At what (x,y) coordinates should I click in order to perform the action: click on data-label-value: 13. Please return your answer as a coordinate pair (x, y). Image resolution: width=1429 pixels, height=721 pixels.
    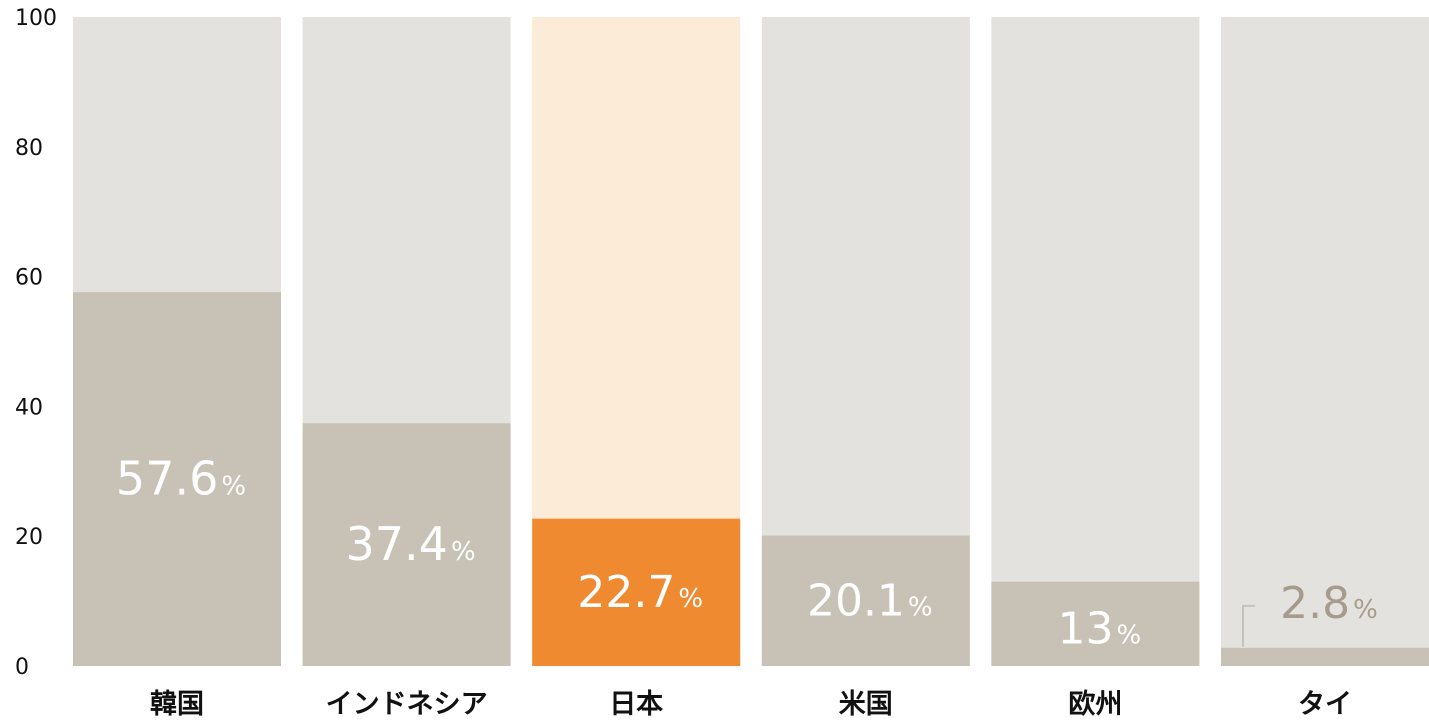
    Looking at the image, I should click on (1086, 629).